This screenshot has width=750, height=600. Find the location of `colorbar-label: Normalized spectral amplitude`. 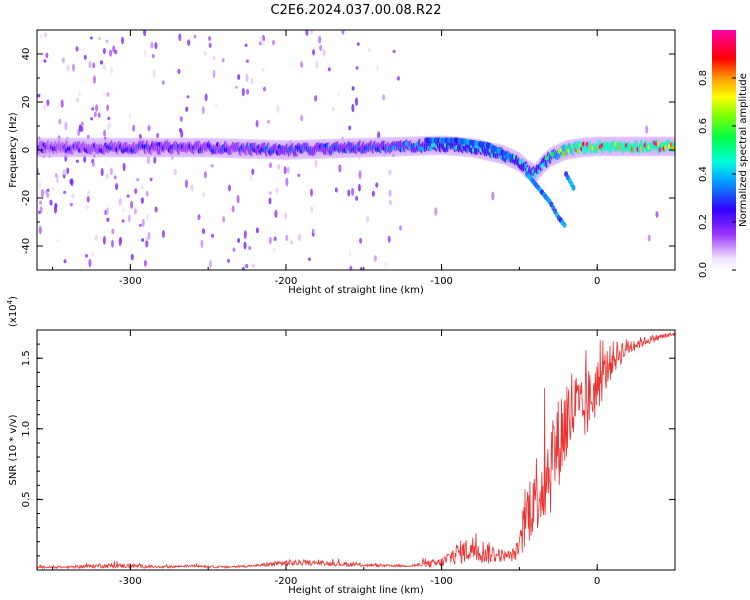

colorbar-label: Normalized spectral amplitude is located at coordinates (743, 150).